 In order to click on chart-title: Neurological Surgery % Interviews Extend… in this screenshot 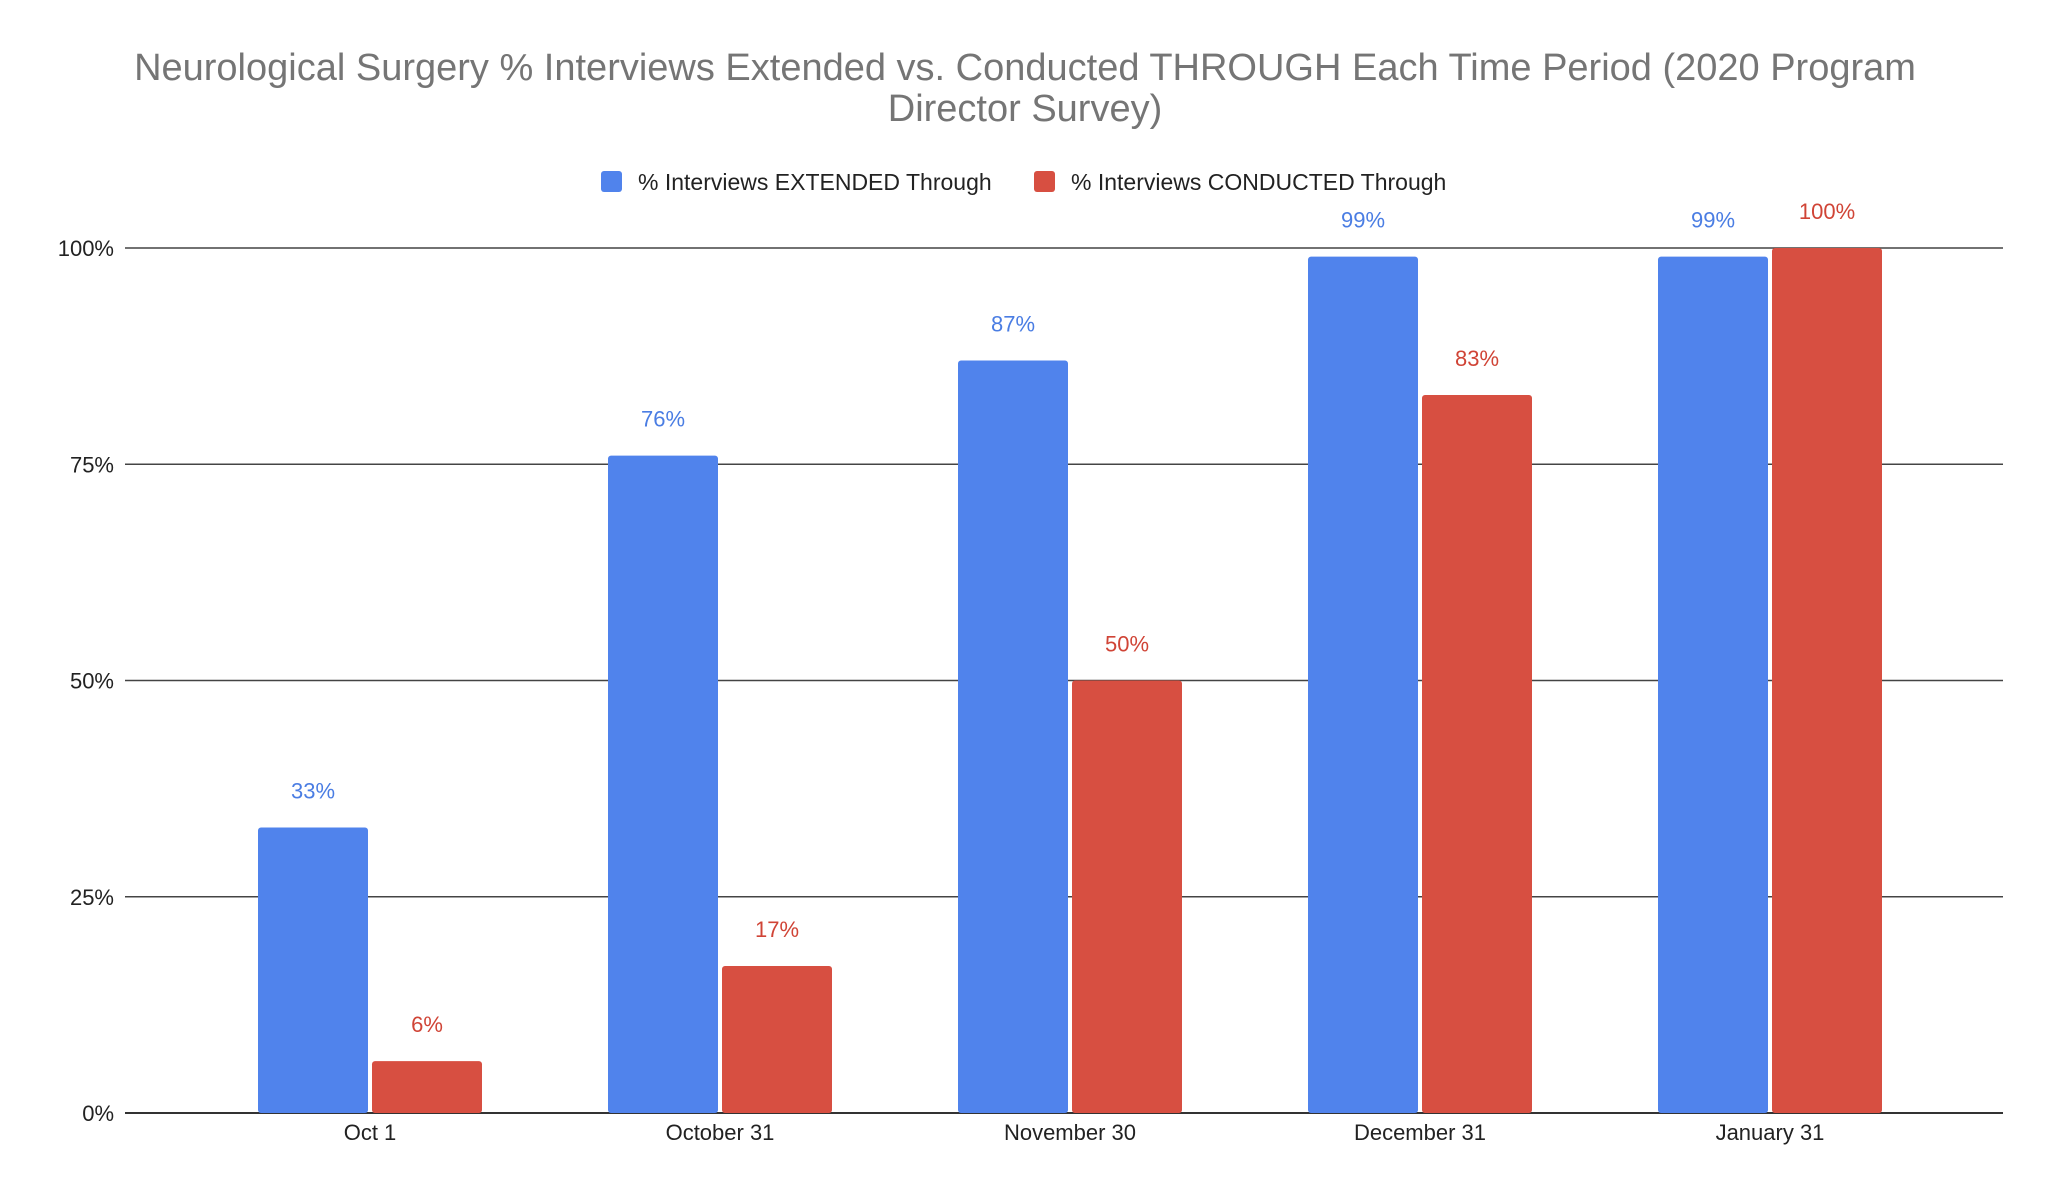, I will do `click(1025, 88)`.